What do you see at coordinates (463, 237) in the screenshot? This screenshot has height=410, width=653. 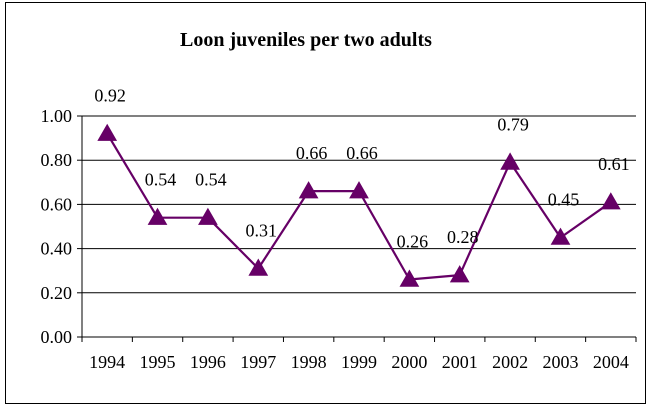 I see `data-label: 0.28` at bounding box center [463, 237].